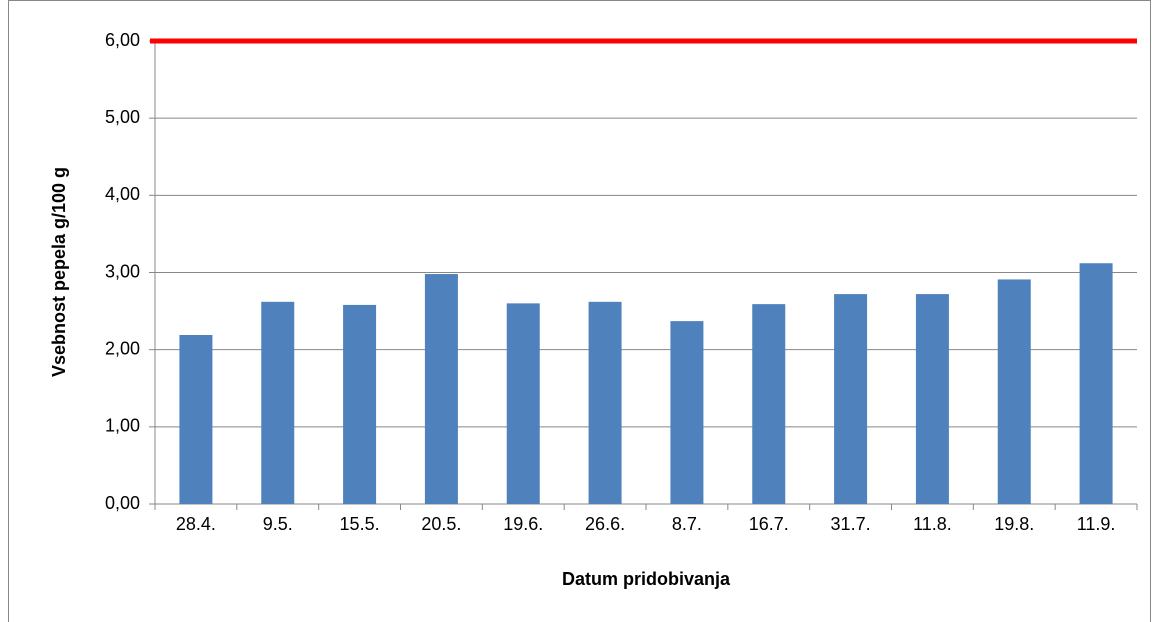 The image size is (1152, 622). I want to click on y-tick-label: 6,00, so click(122, 40).